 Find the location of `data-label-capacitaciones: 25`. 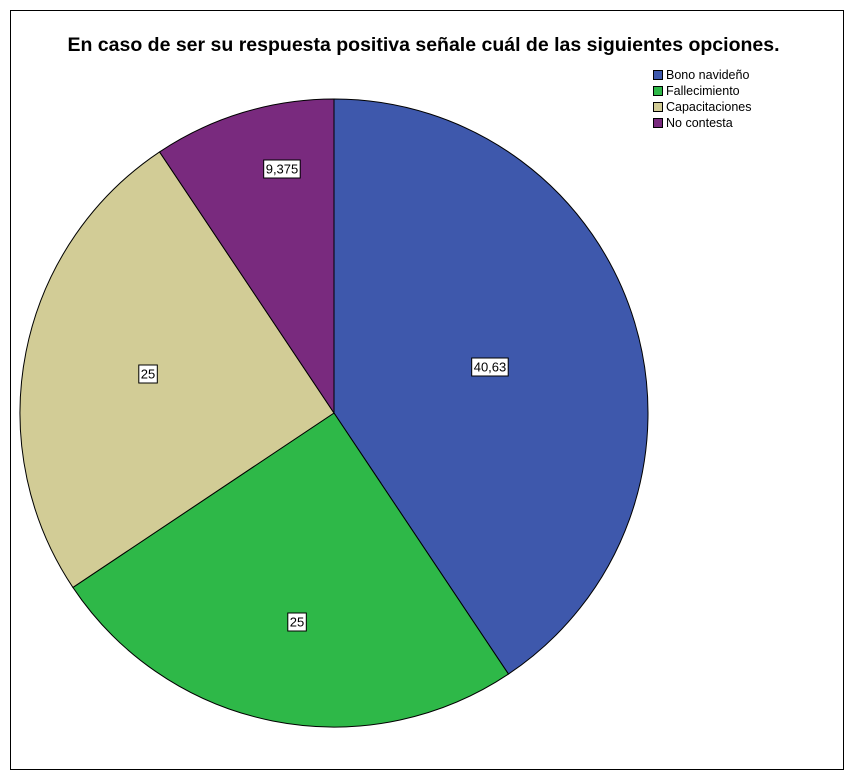

data-label-capacitaciones: 25 is located at coordinates (148, 374).